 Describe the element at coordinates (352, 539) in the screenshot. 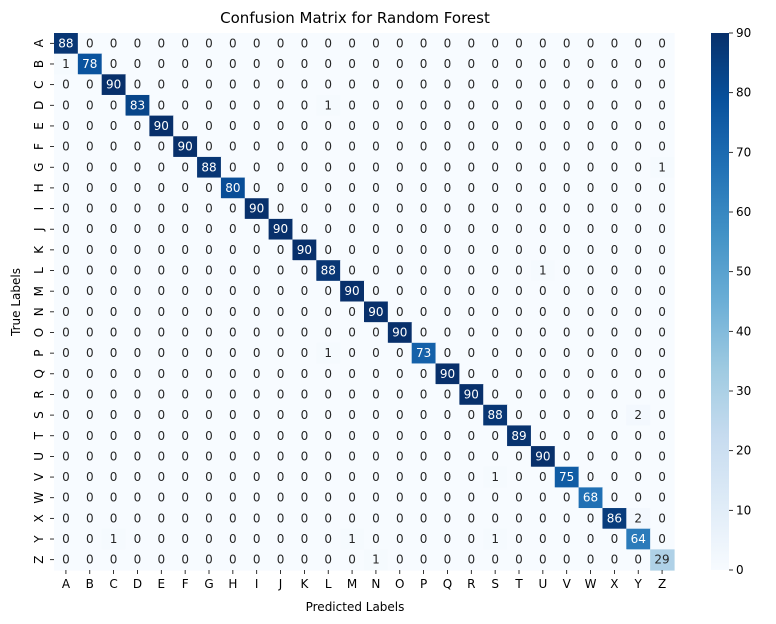

I see `cell-value-label: 1` at that location.